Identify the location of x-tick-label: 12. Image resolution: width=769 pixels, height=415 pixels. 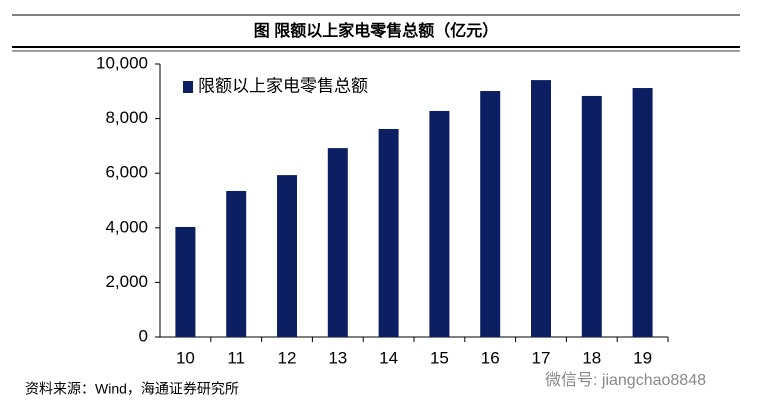
(287, 357).